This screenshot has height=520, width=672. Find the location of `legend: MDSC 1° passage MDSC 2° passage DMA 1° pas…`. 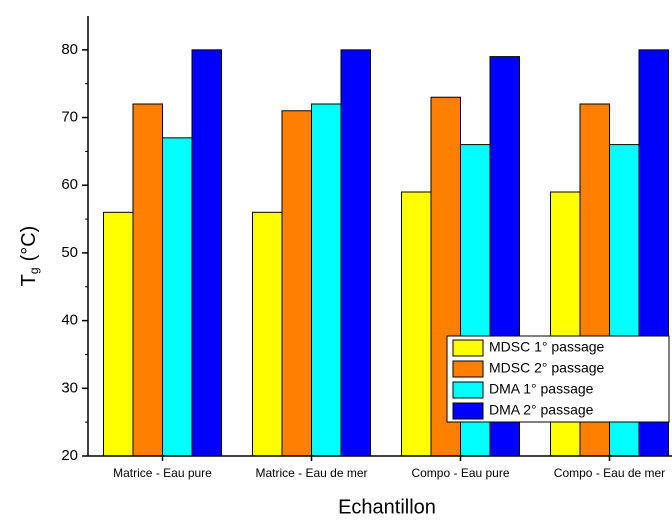

legend: MDSC 1° passage MDSC 2° passage DMA 1° pas… is located at coordinates (558, 379).